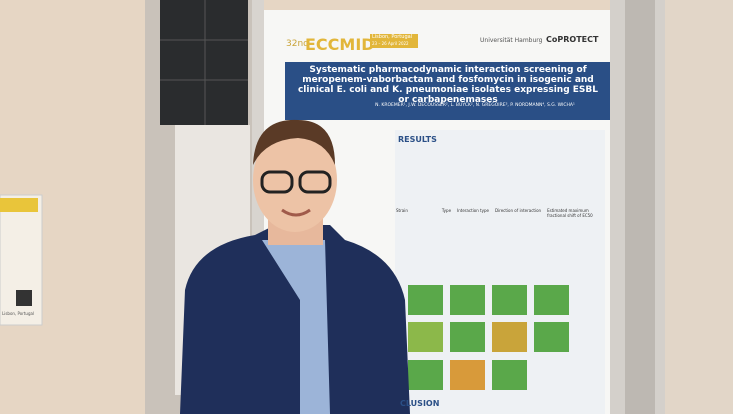  What do you see at coordinates (420, 403) in the screenshot?
I see `section-heading: CLUSION` at bounding box center [420, 403].